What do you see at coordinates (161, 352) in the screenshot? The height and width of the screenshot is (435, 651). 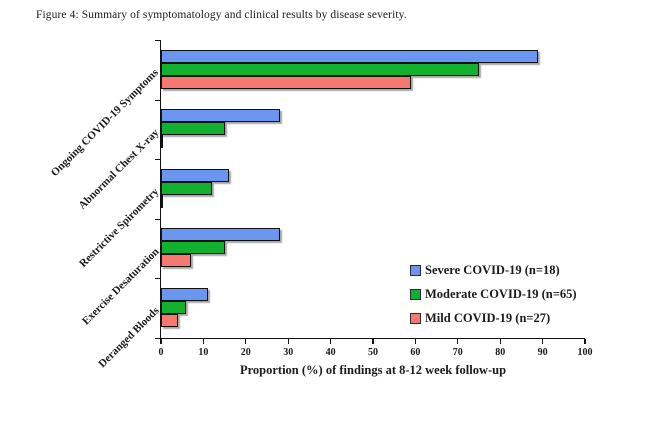 I see `x-tick-label: 0` at bounding box center [161, 352].